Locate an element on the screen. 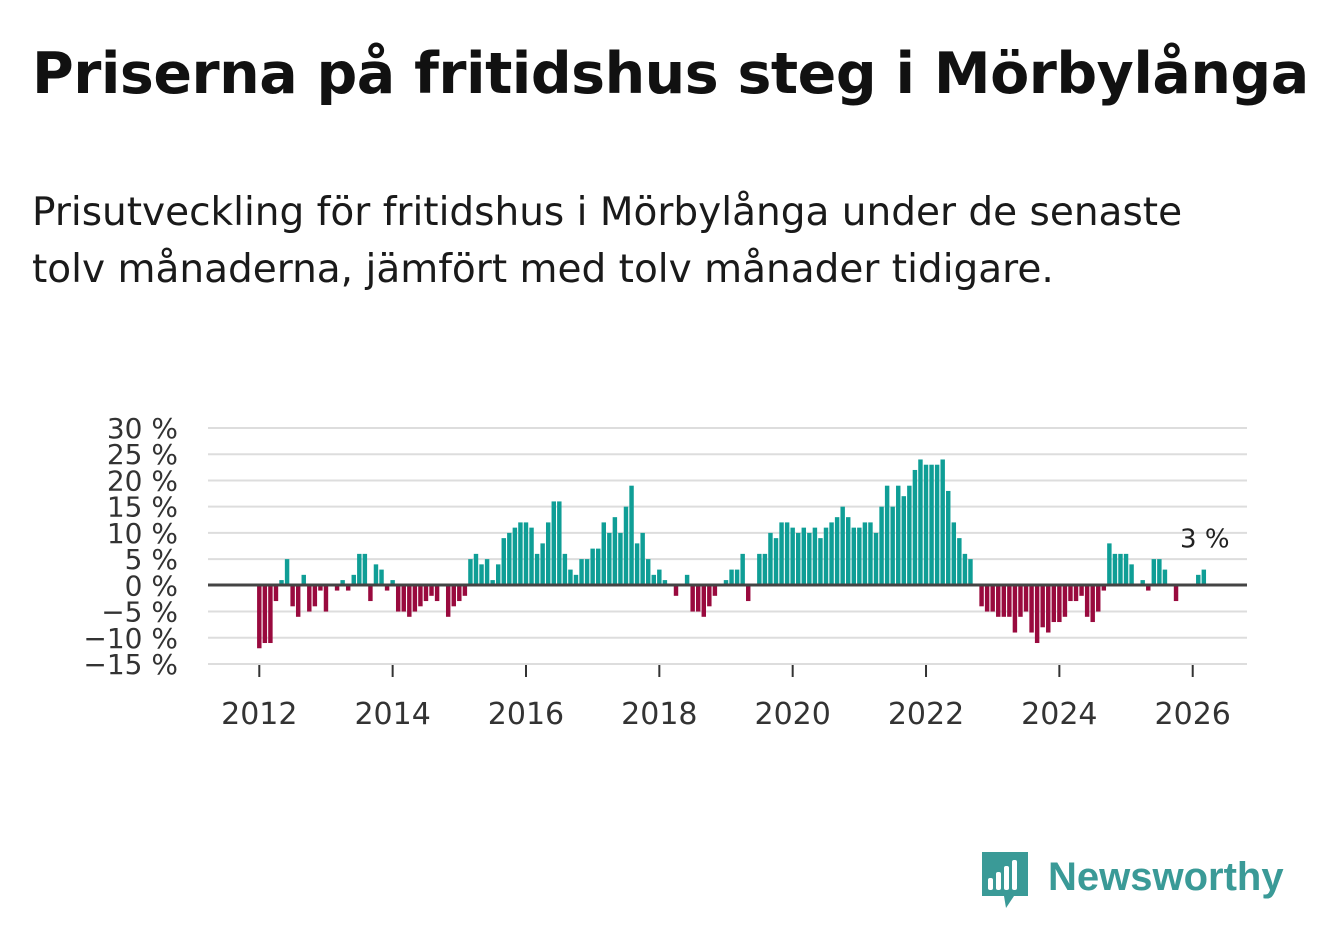 This screenshot has height=939, width=1322. bars is located at coordinates (732, 554).